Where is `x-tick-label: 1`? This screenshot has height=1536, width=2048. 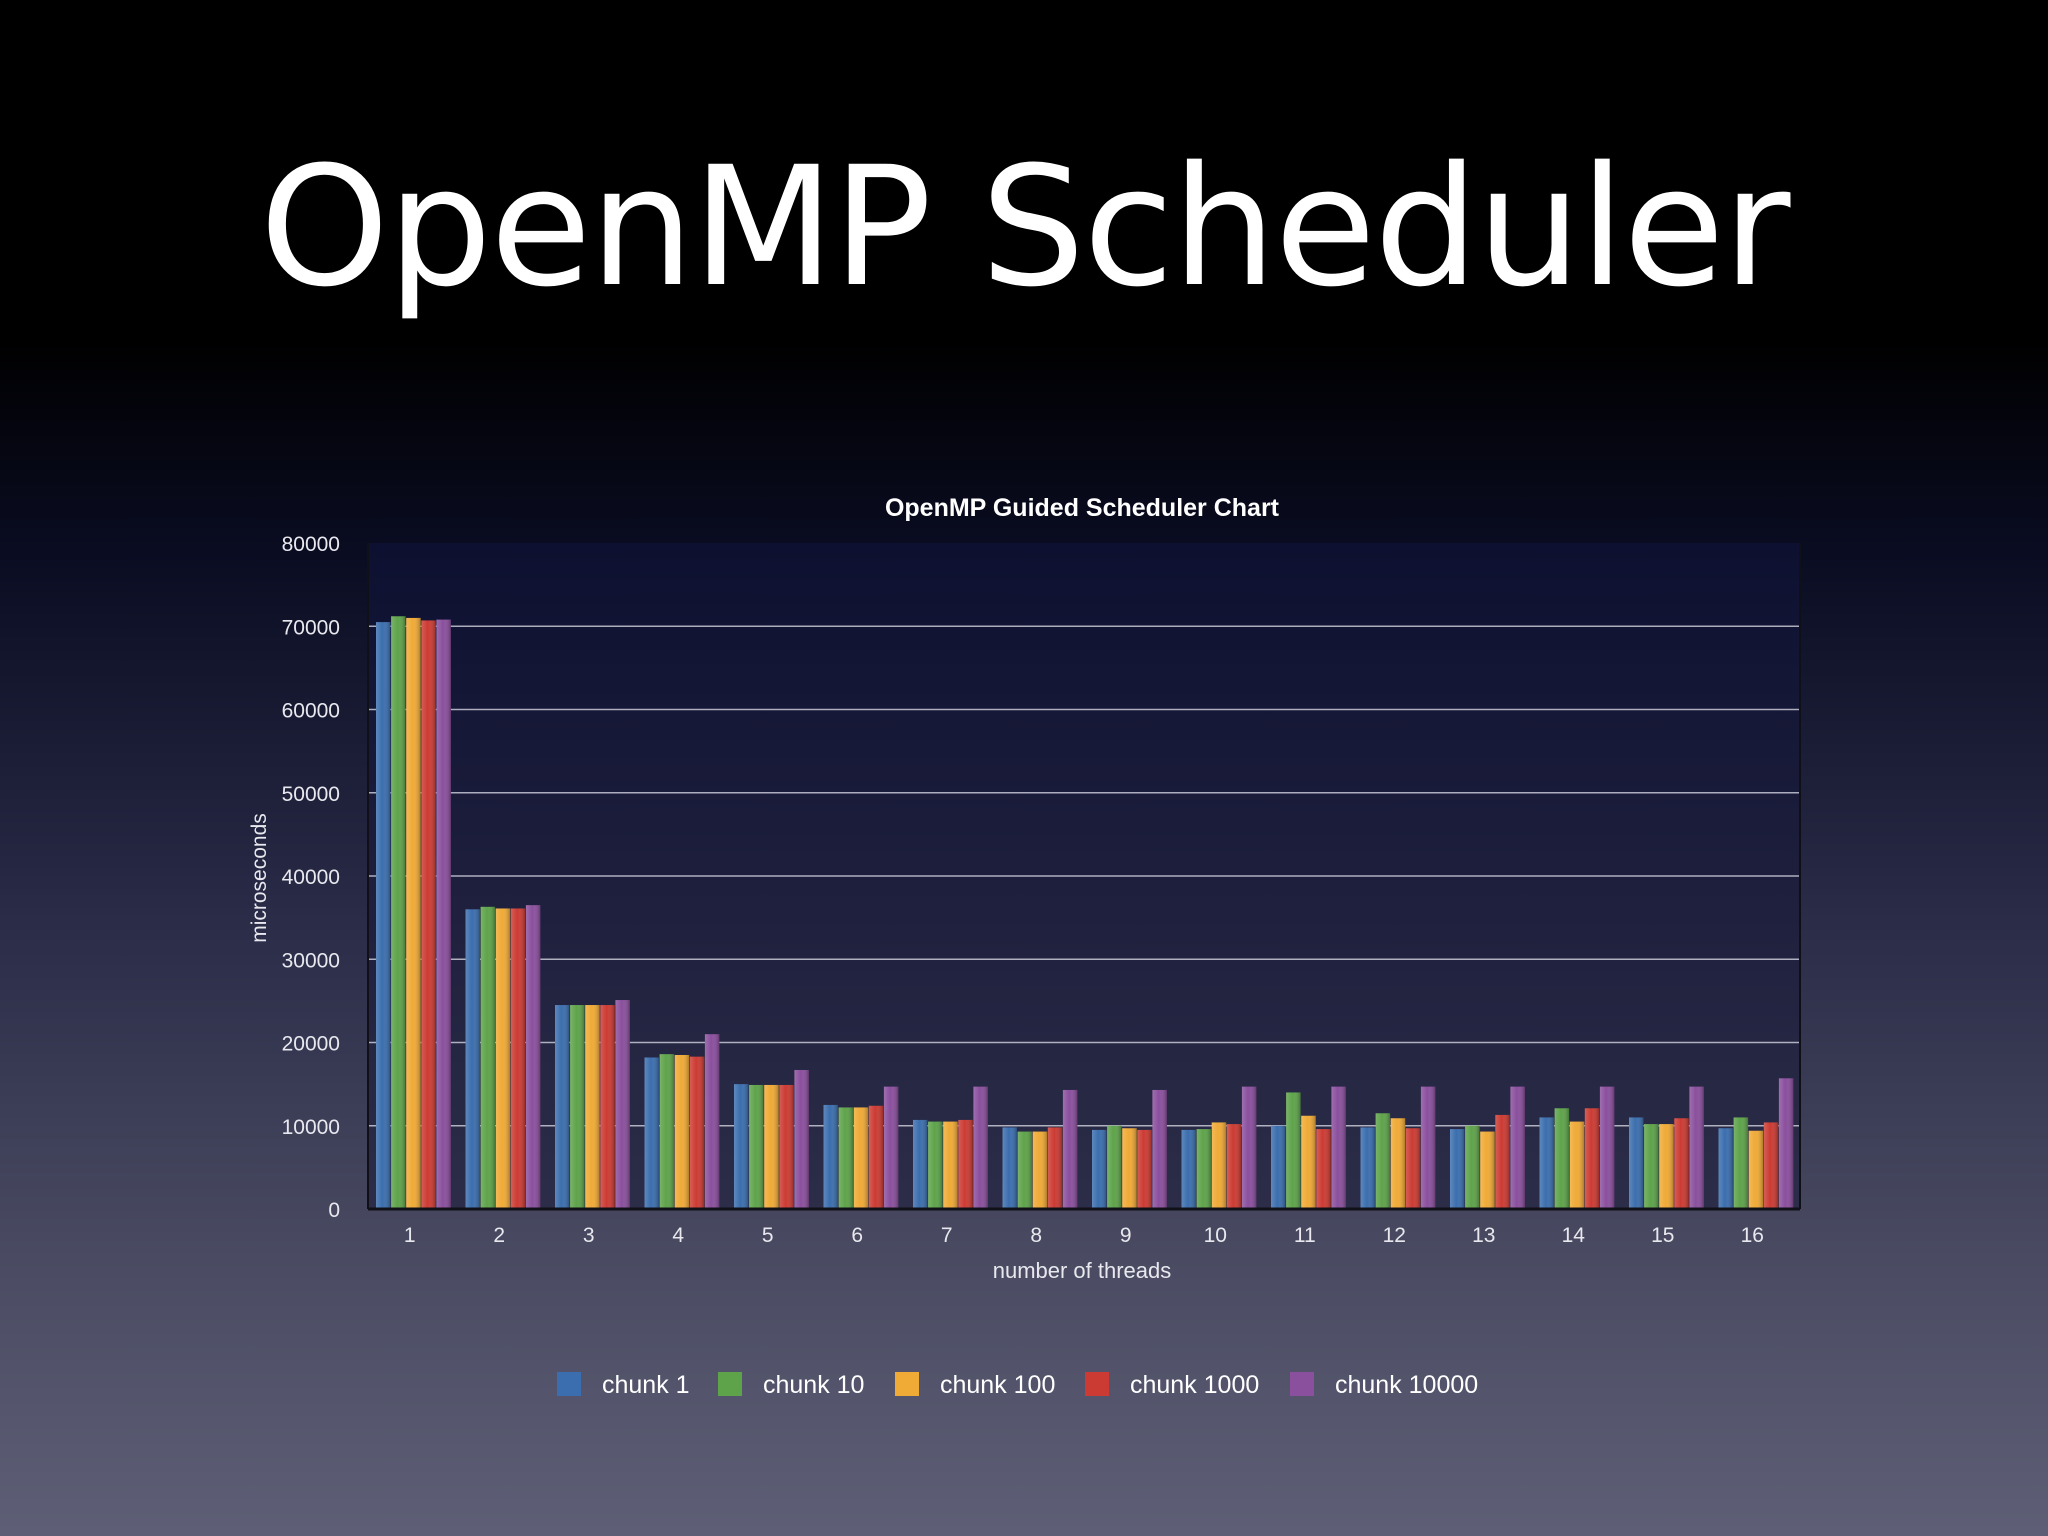 x-tick-label: 1 is located at coordinates (410, 1235).